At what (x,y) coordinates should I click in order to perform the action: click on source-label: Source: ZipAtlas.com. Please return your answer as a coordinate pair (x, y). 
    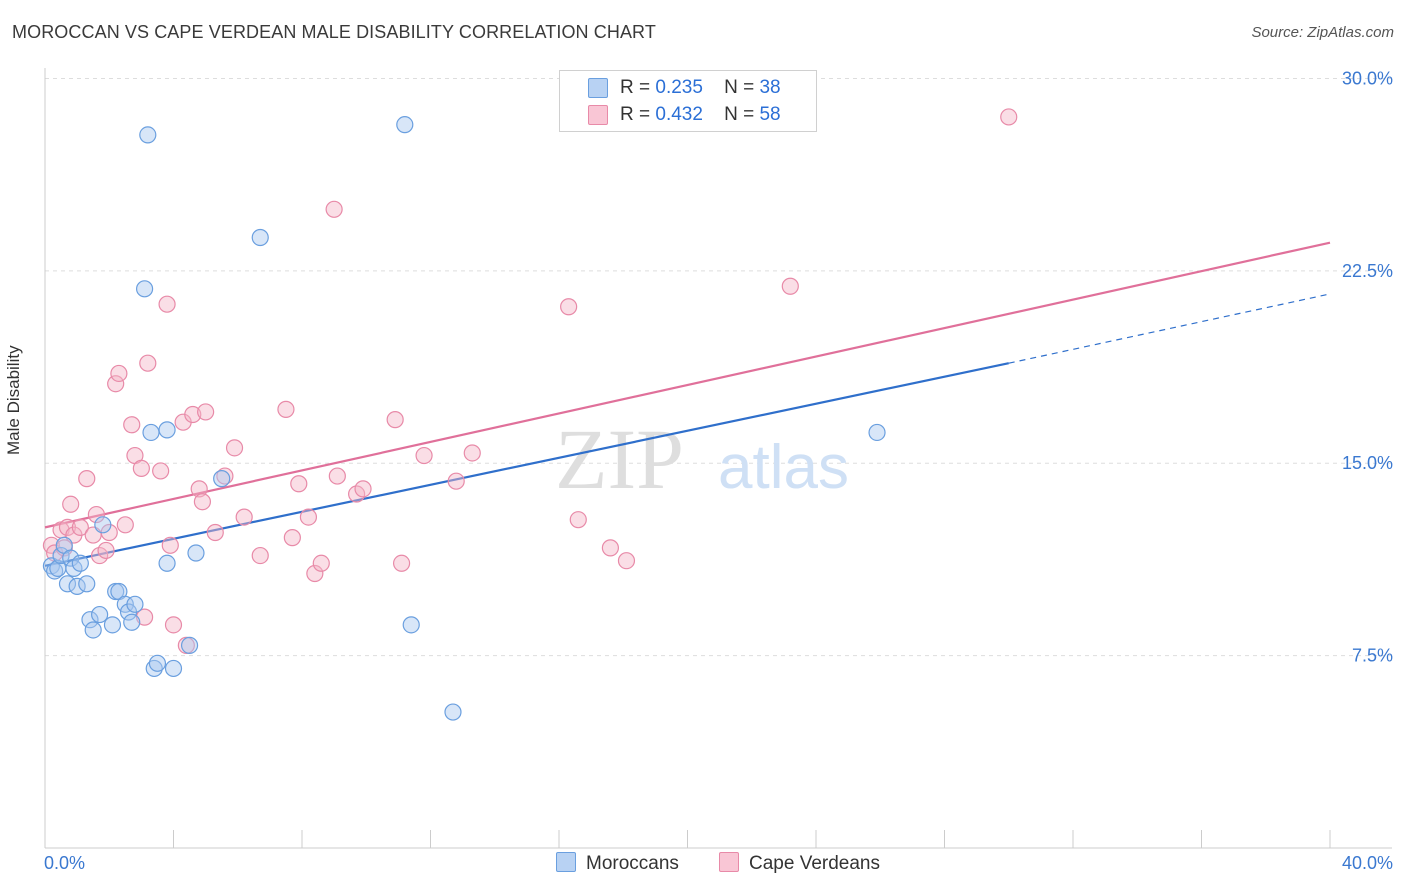
    Looking at the image, I should click on (1322, 32).